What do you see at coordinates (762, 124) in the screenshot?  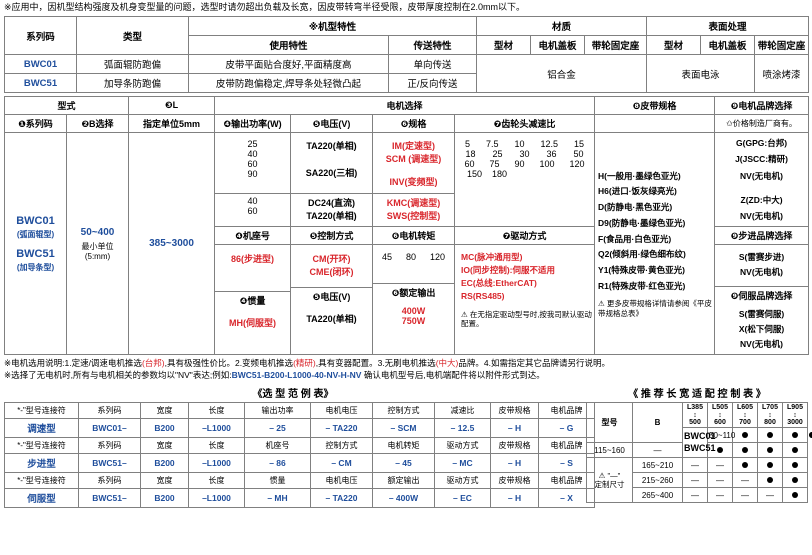 I see `col-header-brand-note: ✩价格制造厂商有。` at bounding box center [762, 124].